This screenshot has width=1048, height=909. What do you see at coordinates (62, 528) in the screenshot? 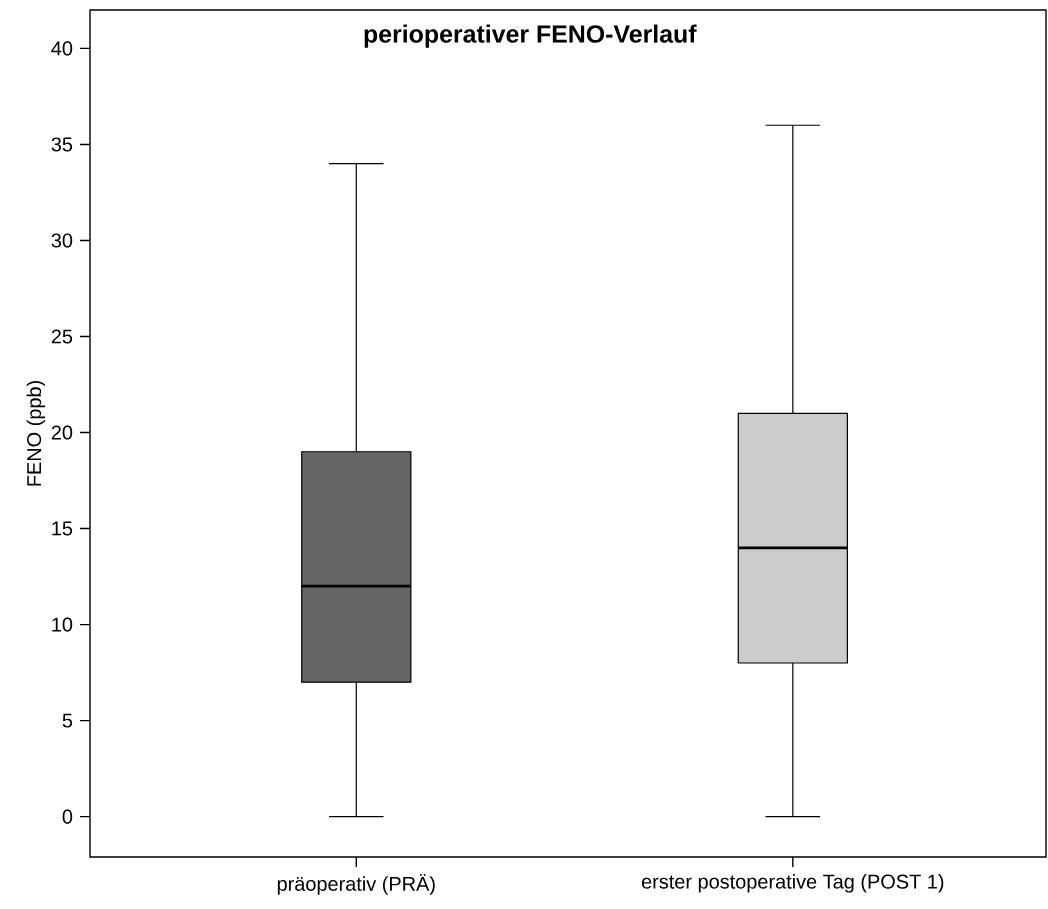
I see `y-tick-label: 15` at bounding box center [62, 528].